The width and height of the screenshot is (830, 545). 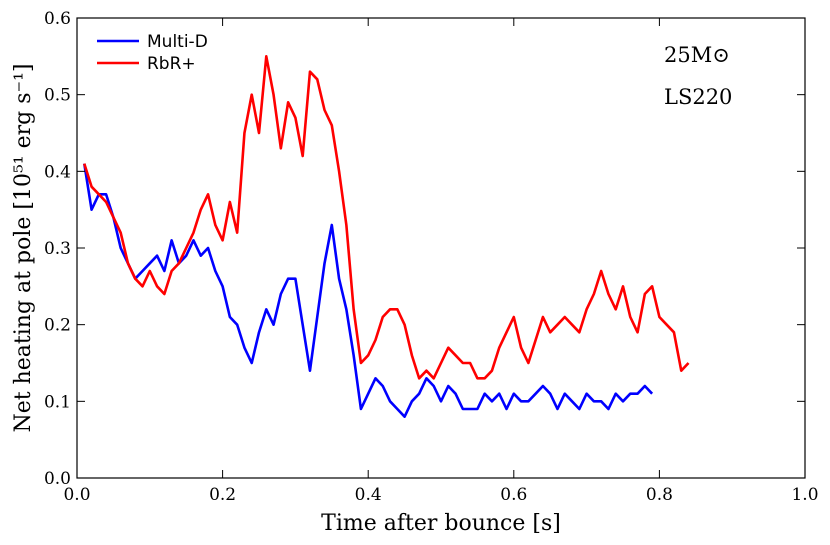 What do you see at coordinates (57, 402) in the screenshot?
I see `y-tick-label: 0.1` at bounding box center [57, 402].